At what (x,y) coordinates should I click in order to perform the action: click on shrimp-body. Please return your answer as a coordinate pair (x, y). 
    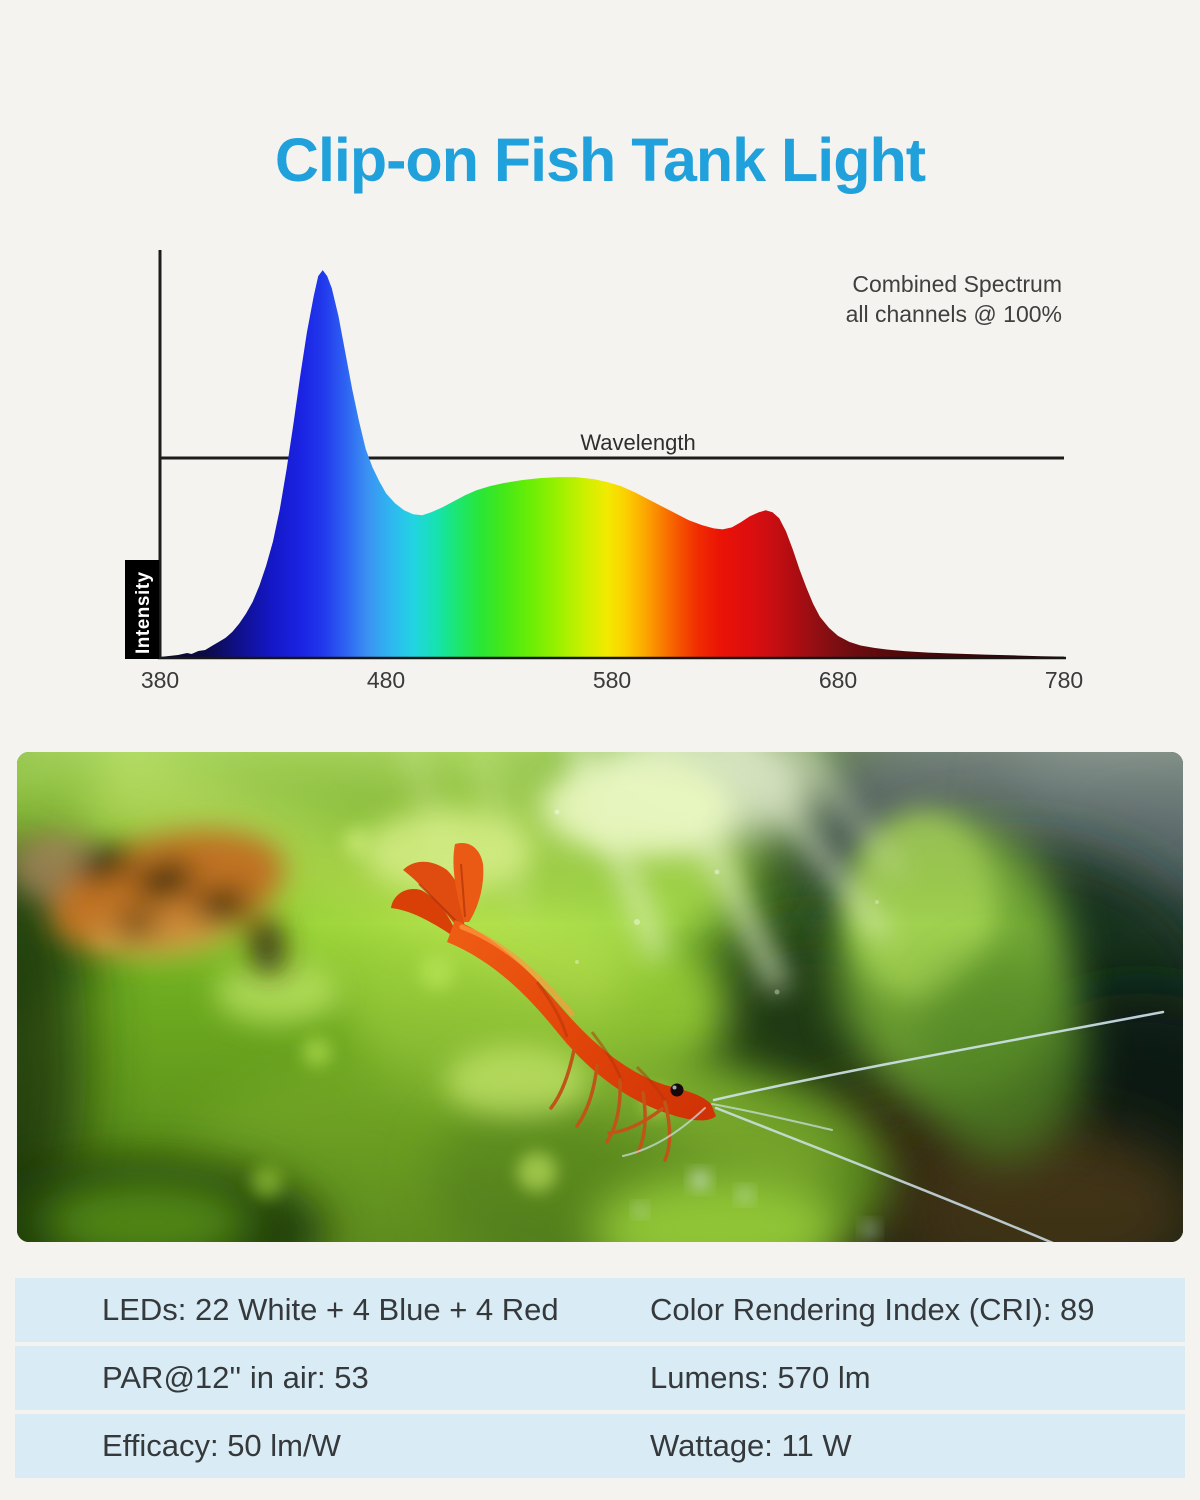
    Looking at the image, I should click on (581, 1020).